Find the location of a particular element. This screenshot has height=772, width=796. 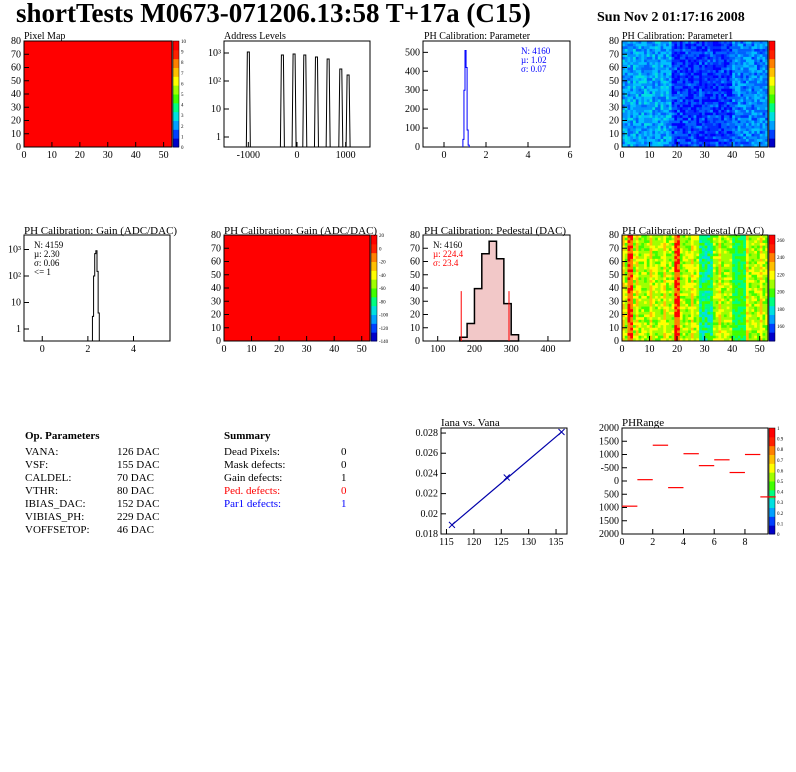

op-param-name: VSF: is located at coordinates (37, 465).